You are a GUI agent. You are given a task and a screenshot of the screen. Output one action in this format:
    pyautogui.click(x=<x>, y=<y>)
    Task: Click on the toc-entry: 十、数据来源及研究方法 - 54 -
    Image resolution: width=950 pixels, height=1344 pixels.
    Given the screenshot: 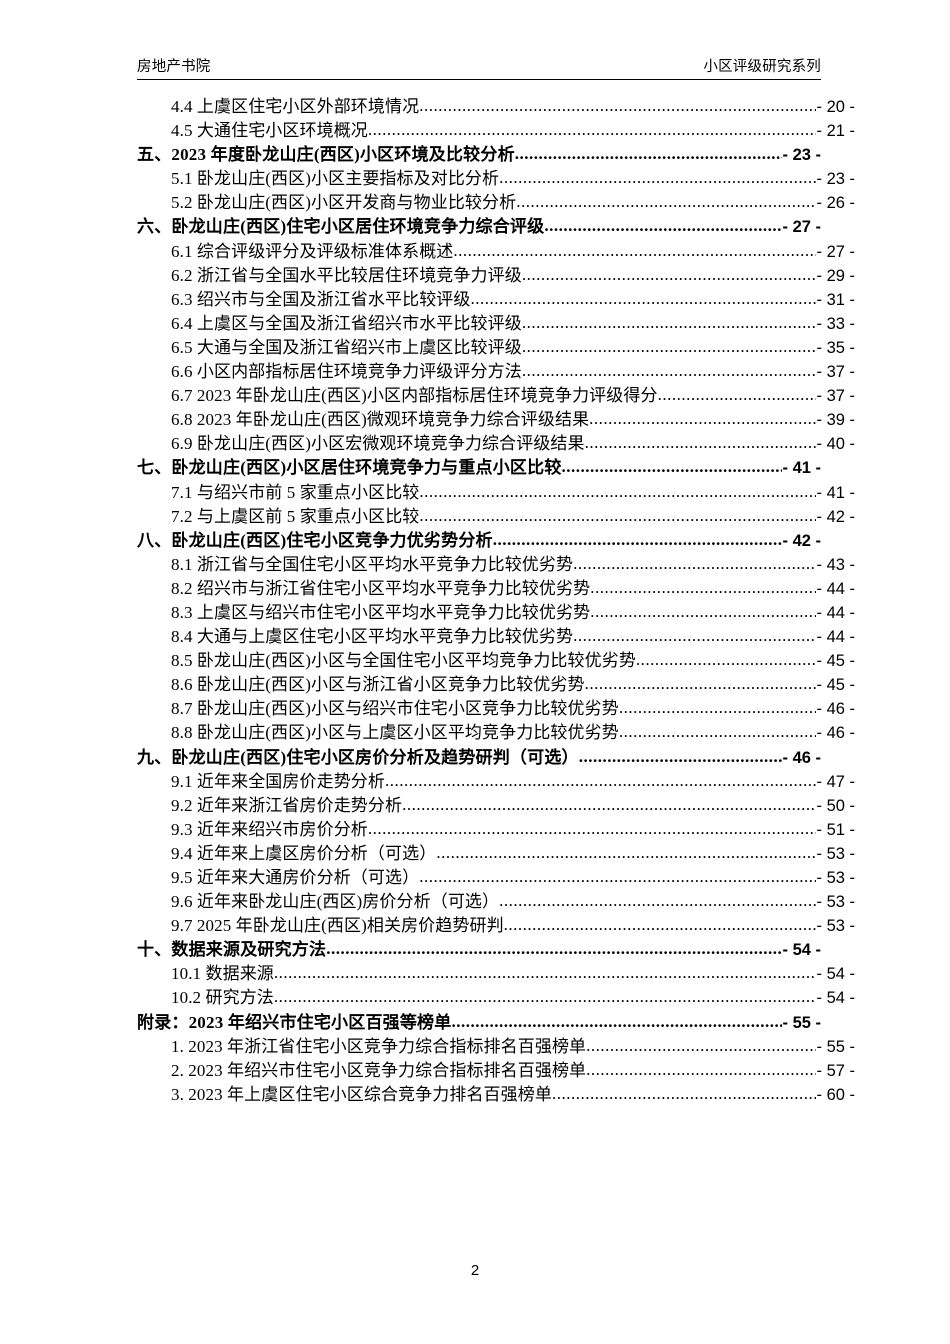 What is the action you would take?
    pyautogui.click(x=479, y=950)
    